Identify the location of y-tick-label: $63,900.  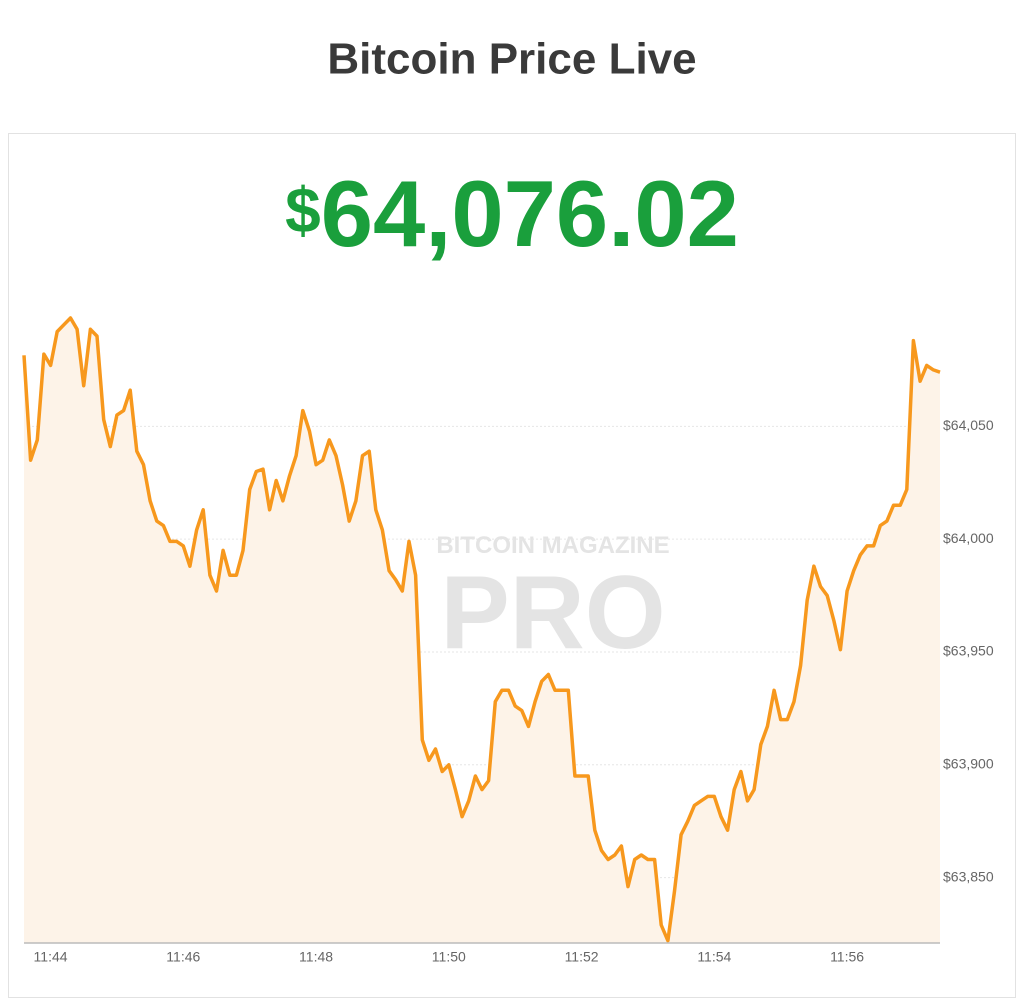
(968, 763).